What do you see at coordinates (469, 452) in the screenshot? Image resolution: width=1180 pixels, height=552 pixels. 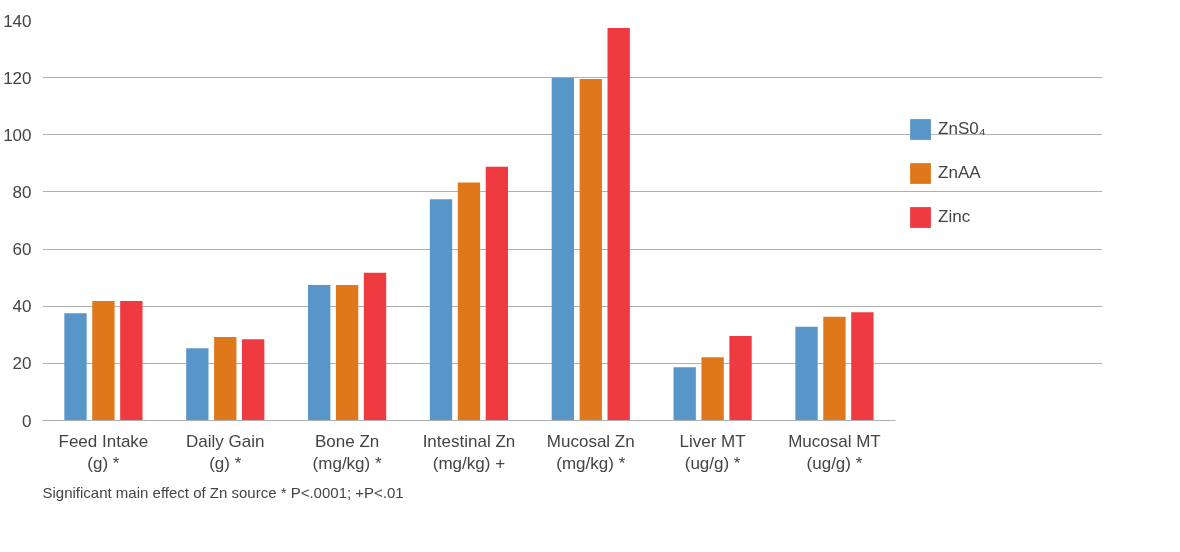 I see `x-tick-label: Intestinal Zn (mg/kg) +` at bounding box center [469, 452].